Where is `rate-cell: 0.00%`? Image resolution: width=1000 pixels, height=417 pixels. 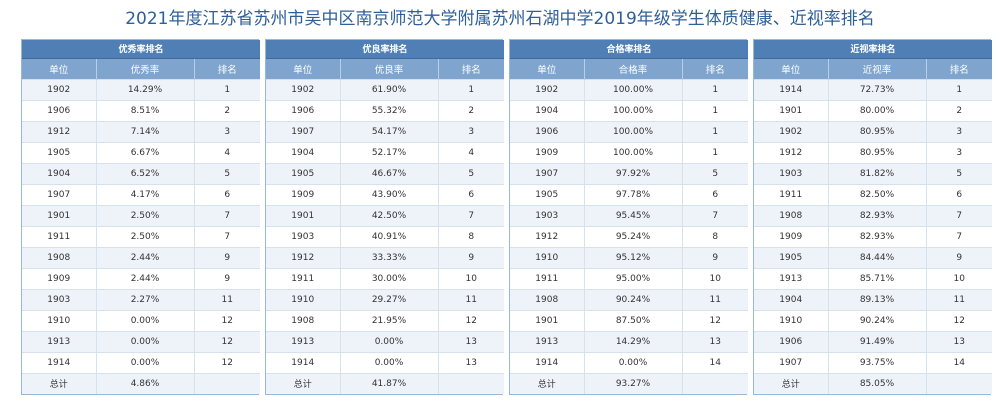
rate-cell: 0.00% is located at coordinates (145, 362).